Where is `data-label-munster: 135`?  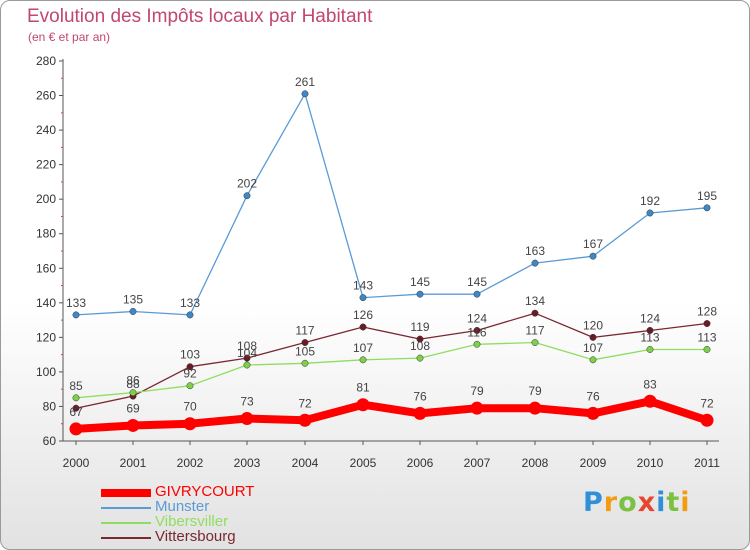
data-label-munster: 135 is located at coordinates (133, 299).